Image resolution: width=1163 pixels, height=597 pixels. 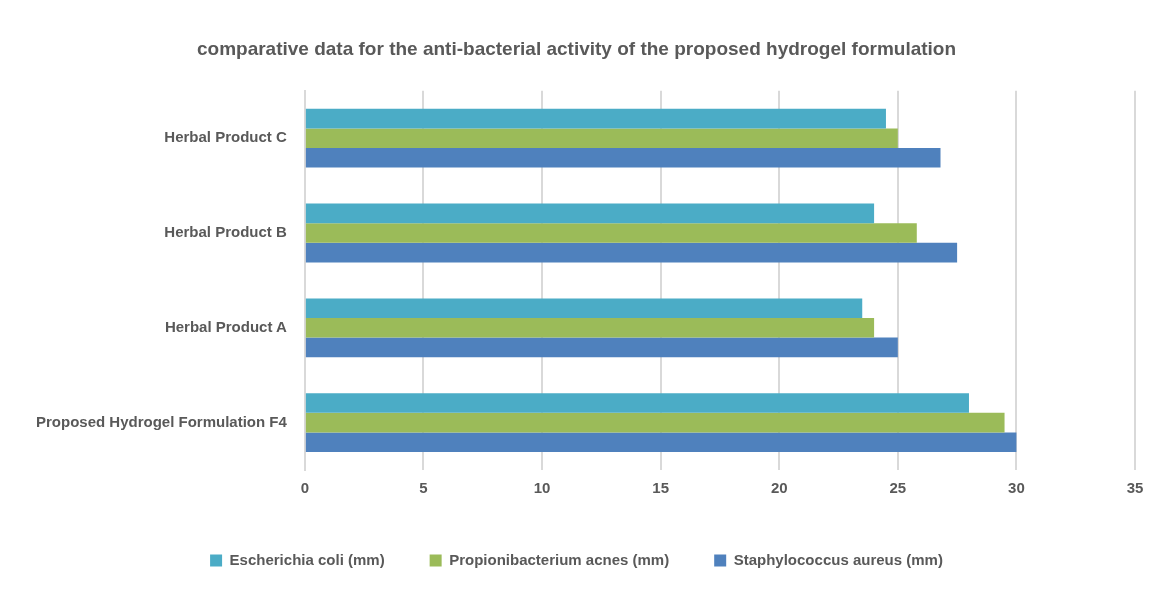 I want to click on x-tick-label: 20, so click(x=779, y=488).